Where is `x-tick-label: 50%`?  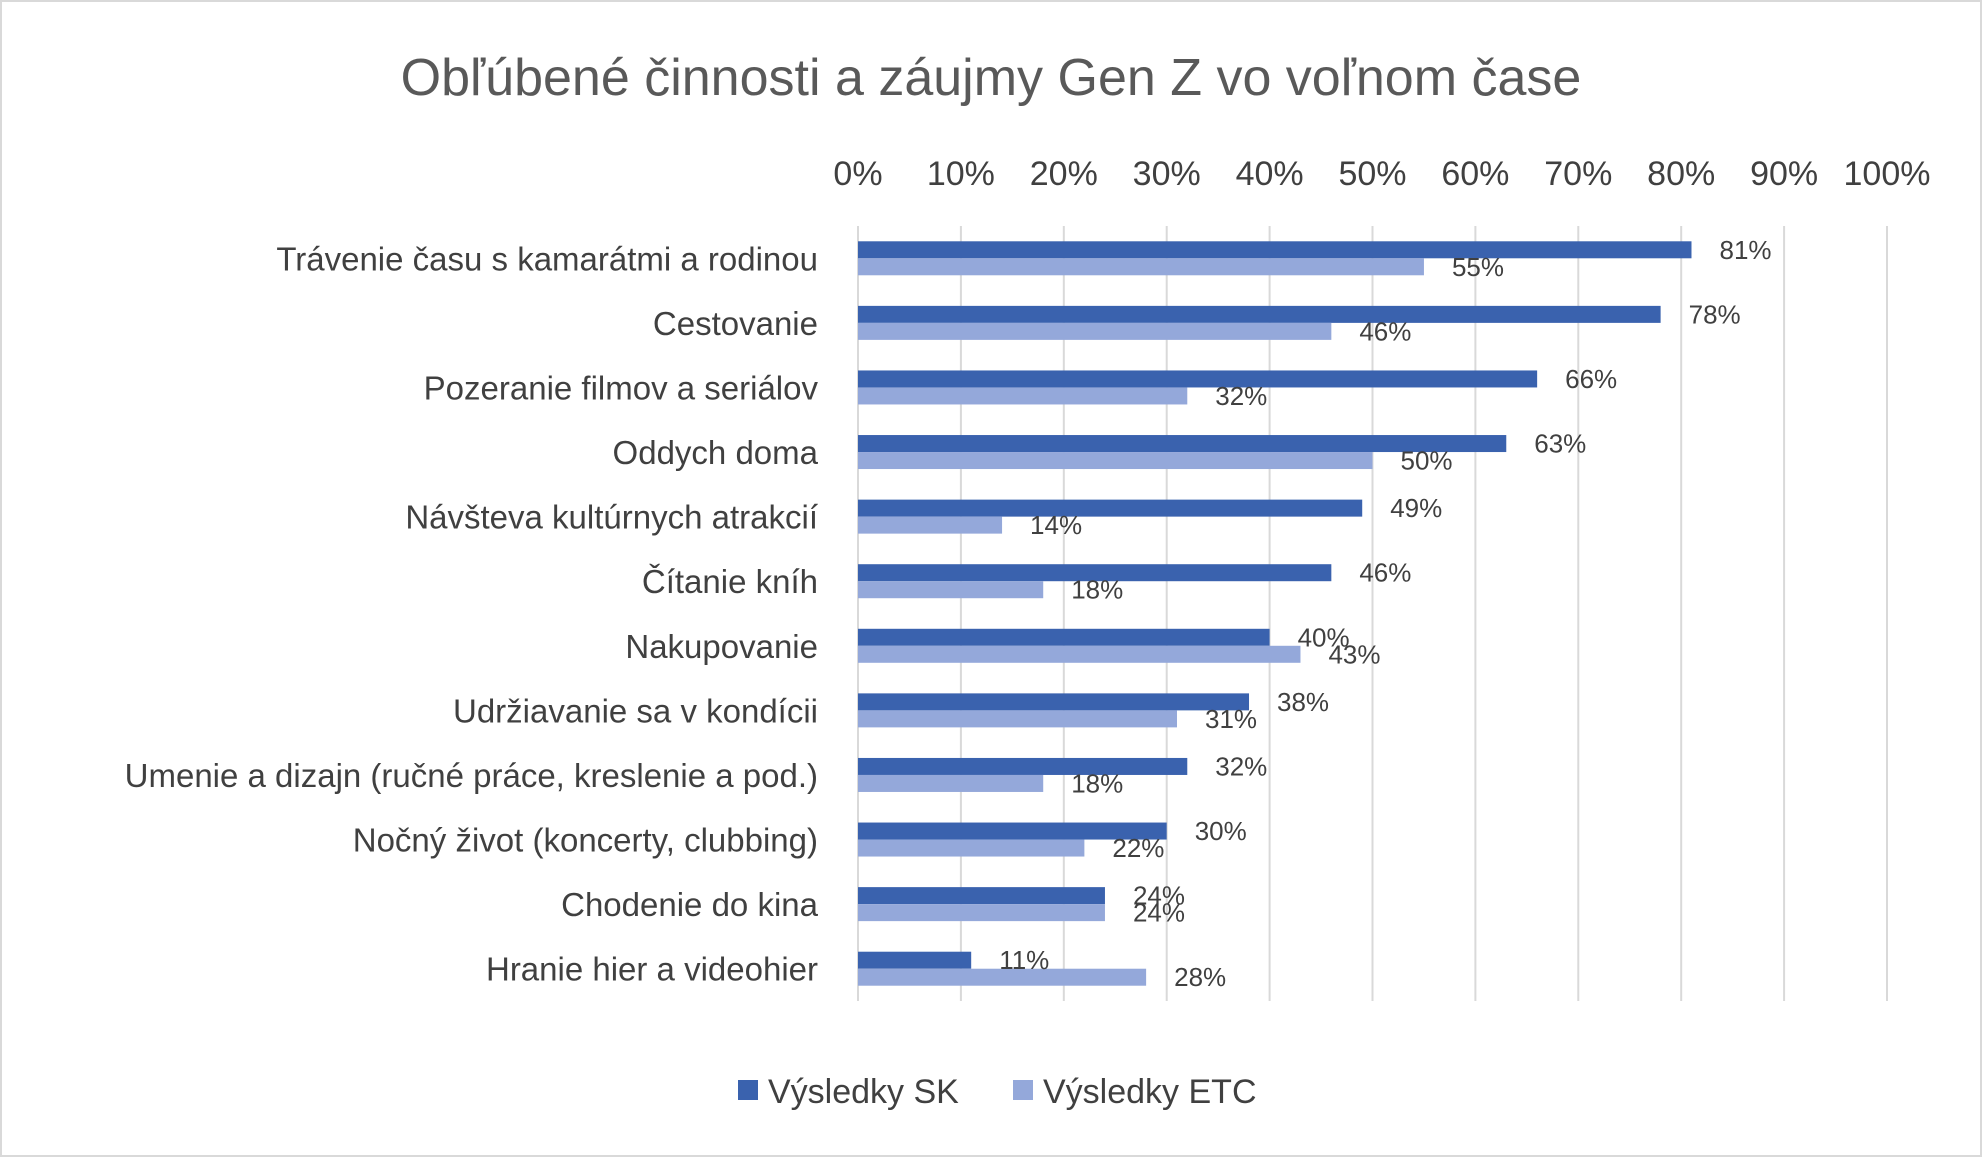
x-tick-label: 50% is located at coordinates (1372, 174).